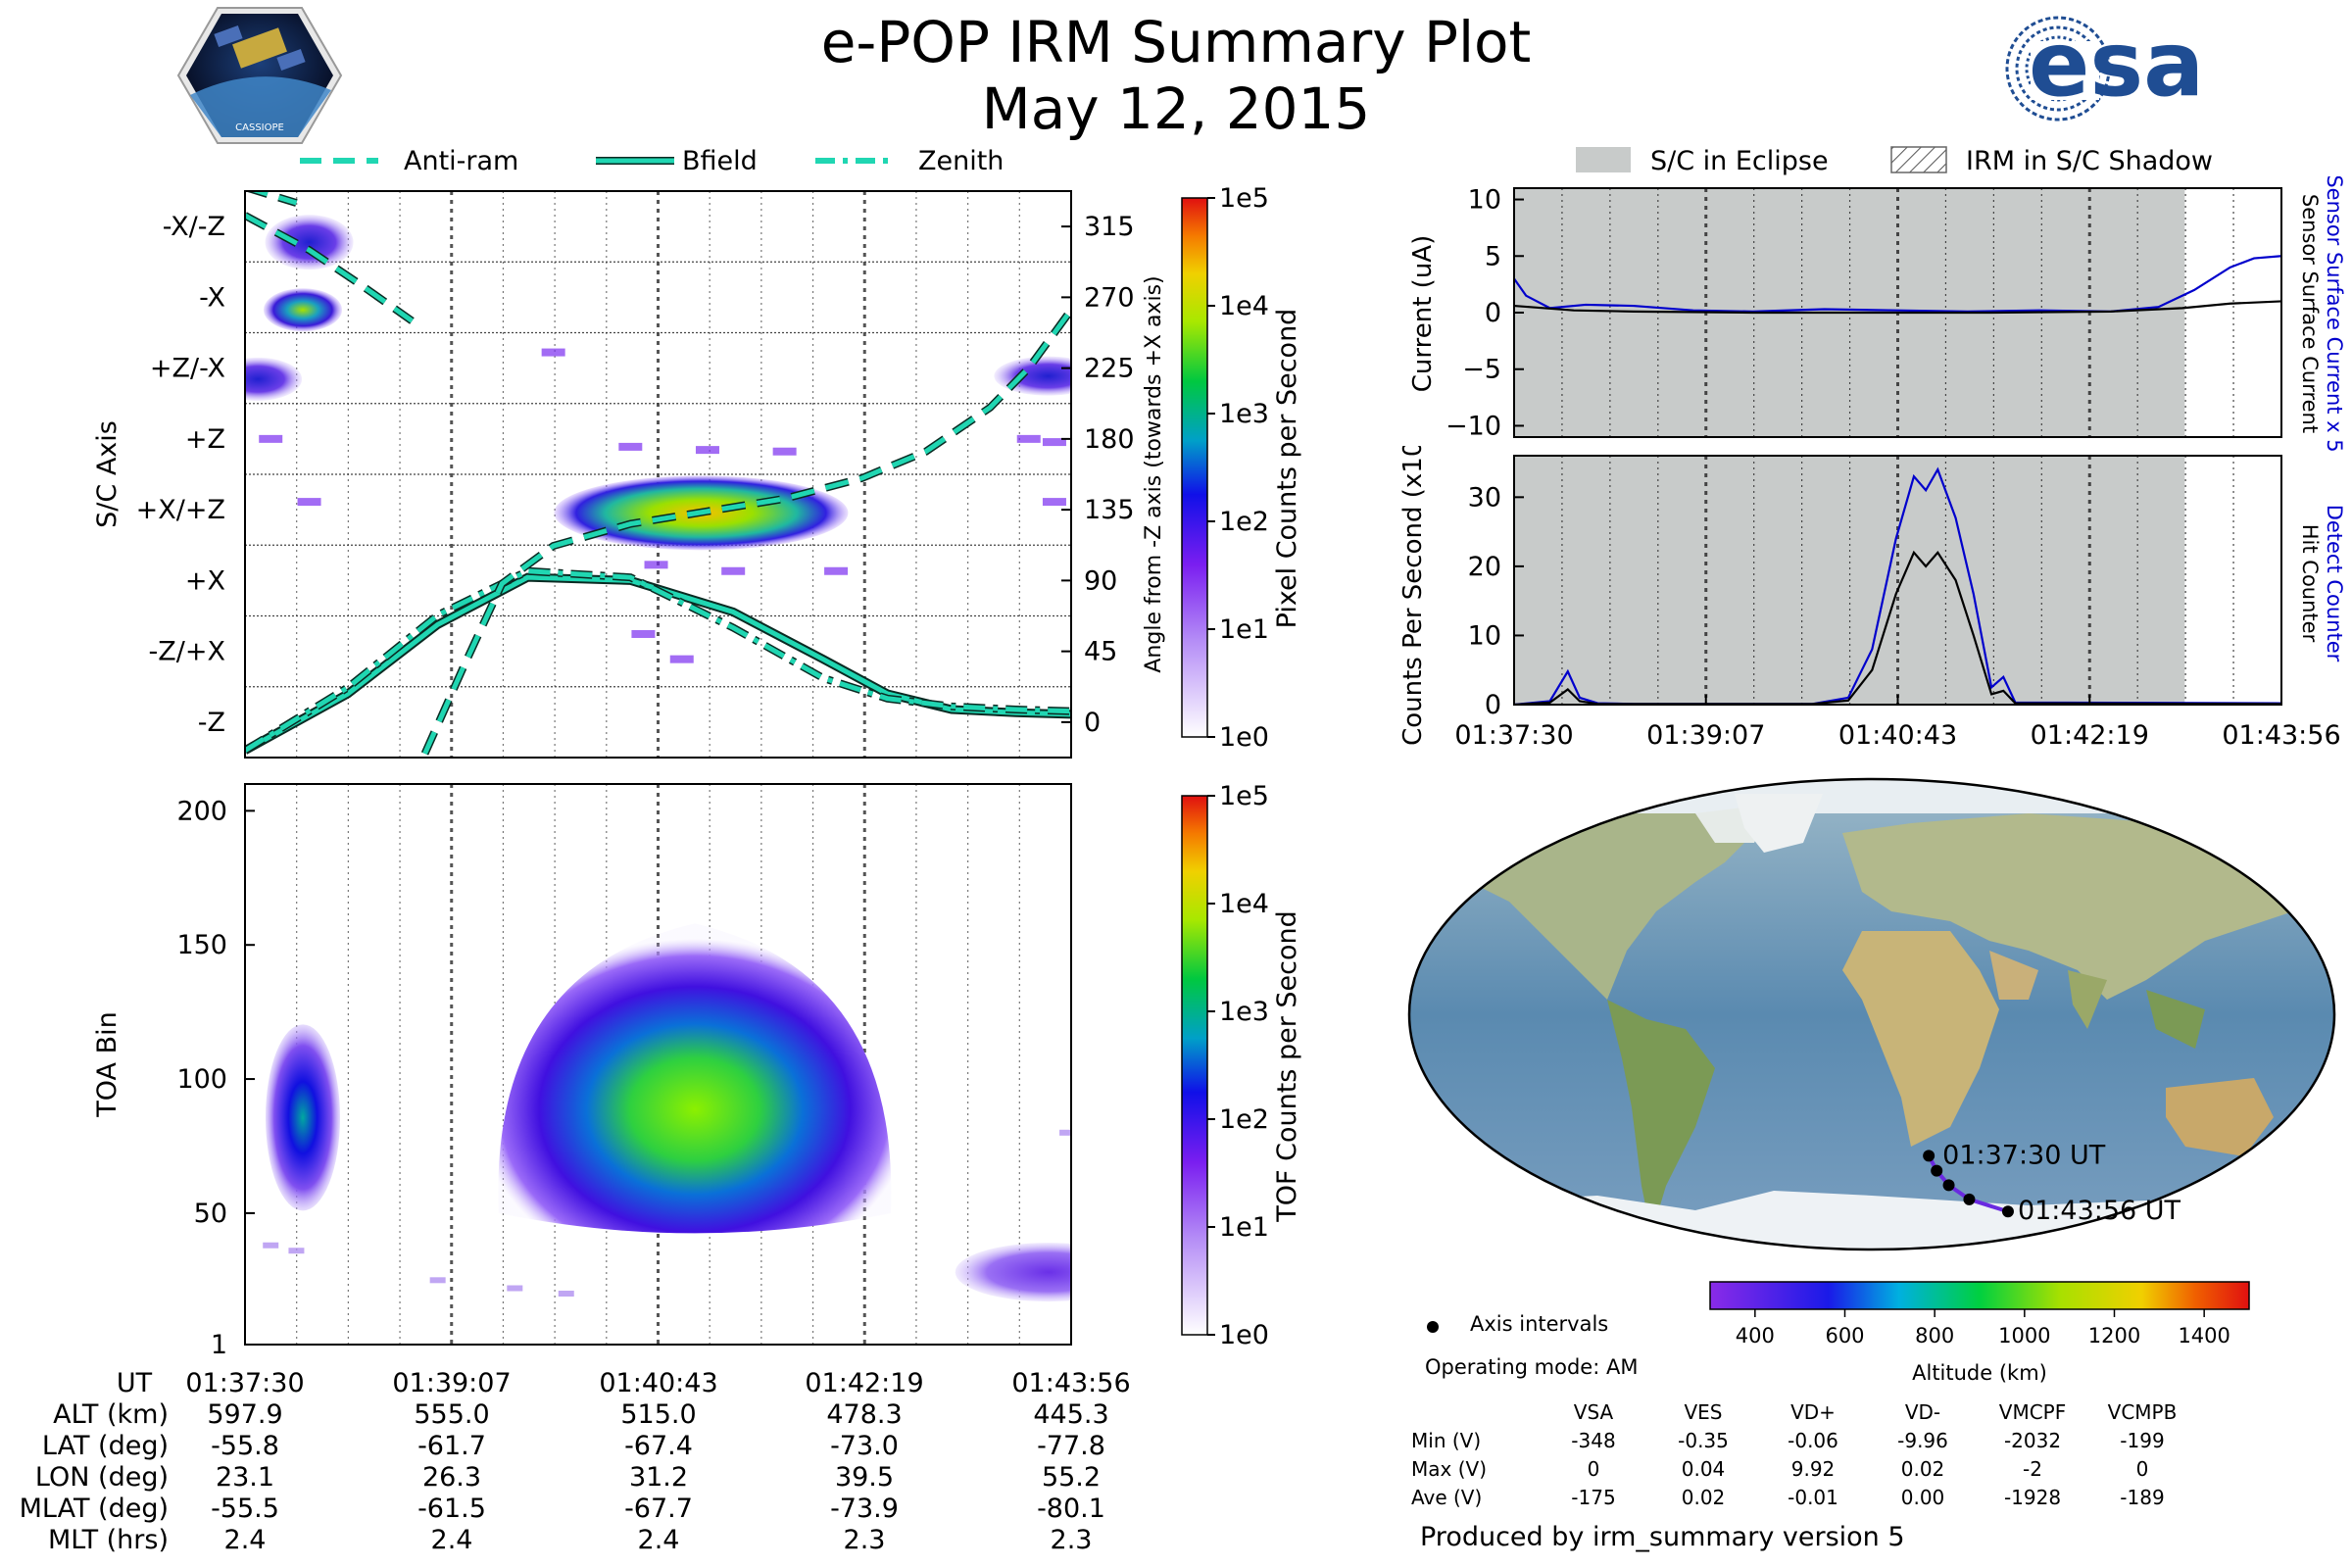  Describe the element at coordinates (1413, 596) in the screenshot. I see `counts-ylabel: Counts Per Second (x10³)` at that location.